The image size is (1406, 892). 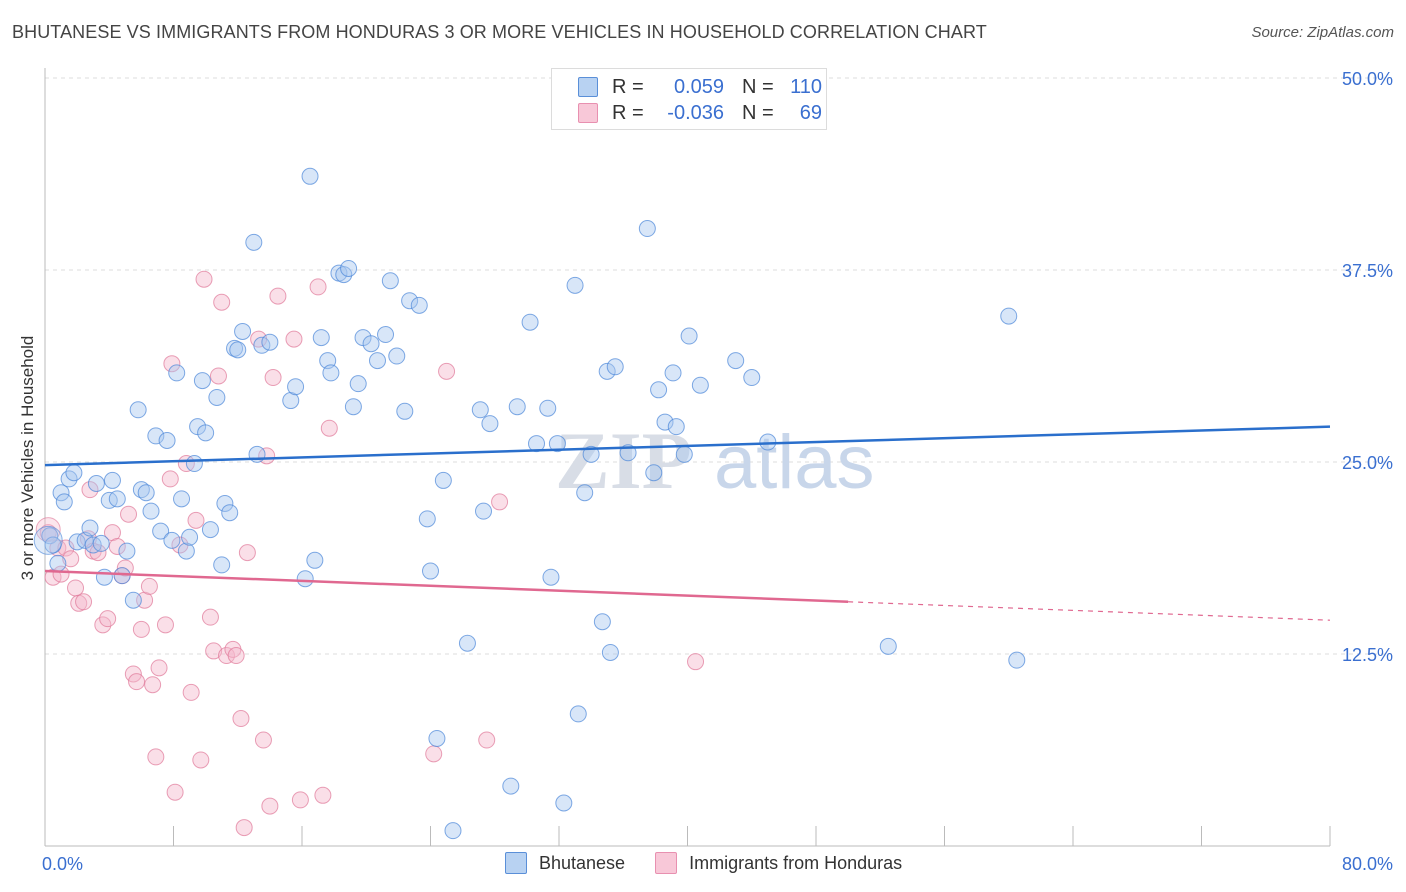 I want to click on correlation-legend: R = 0.059 N = 110 R = -0.036 N = 69, so click(x=689, y=99).